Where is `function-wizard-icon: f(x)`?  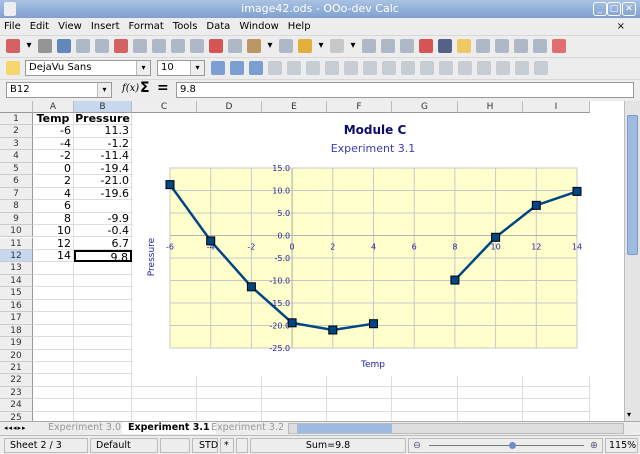 function-wizard-icon: f(x) is located at coordinates (131, 88).